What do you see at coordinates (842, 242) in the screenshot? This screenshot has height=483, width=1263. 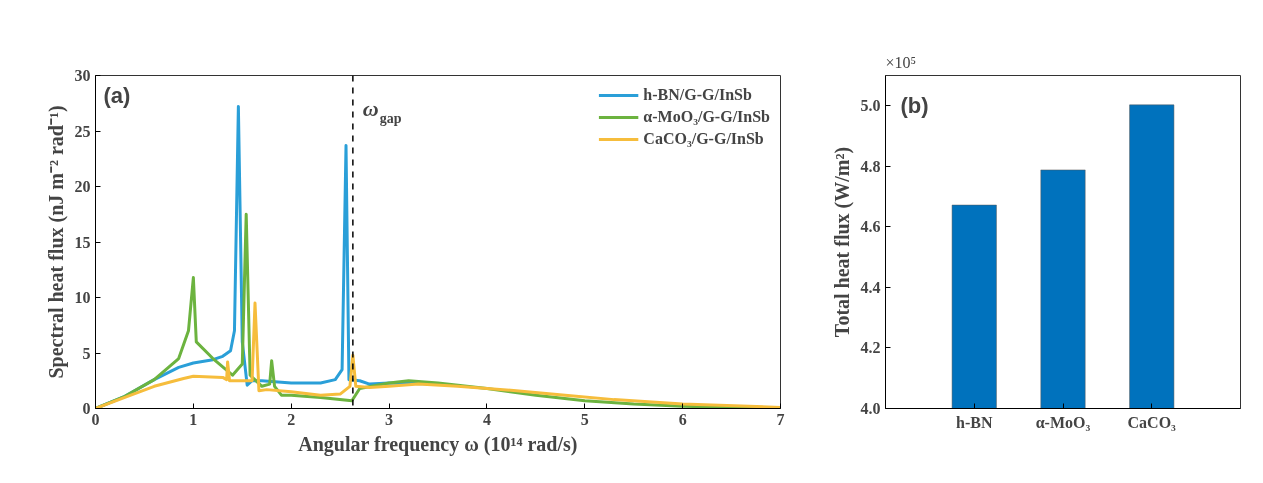 I see `y-axis-title: Total heat flux (W/m²)` at bounding box center [842, 242].